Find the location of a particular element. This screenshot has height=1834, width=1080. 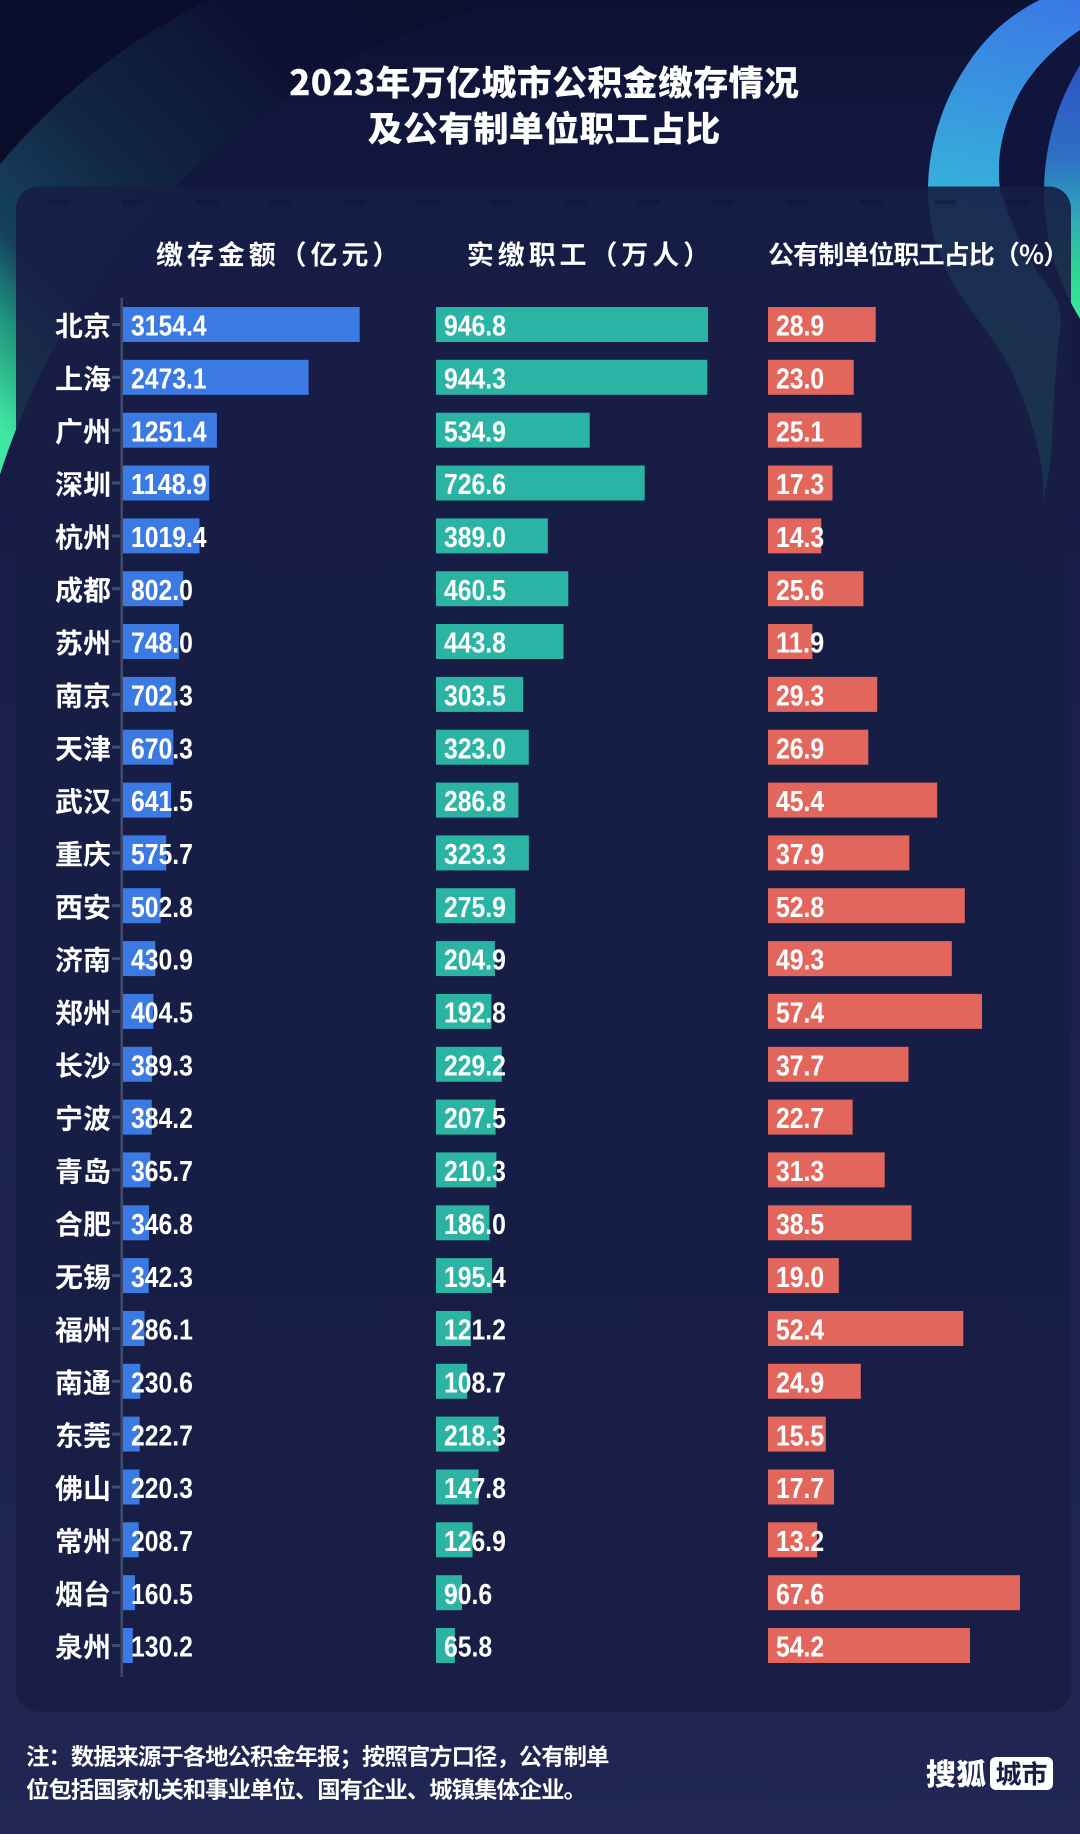

svg-text: 946.8 is located at coordinates (475, 327).